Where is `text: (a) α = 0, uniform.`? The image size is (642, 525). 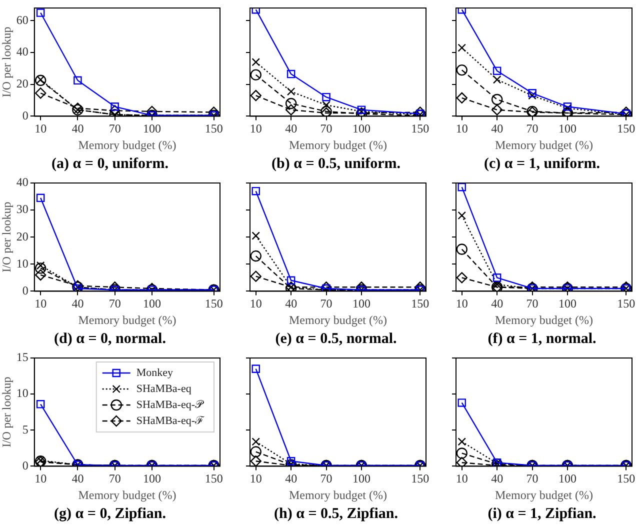
text: (a) α = 0, uniform. is located at coordinates (110, 164).